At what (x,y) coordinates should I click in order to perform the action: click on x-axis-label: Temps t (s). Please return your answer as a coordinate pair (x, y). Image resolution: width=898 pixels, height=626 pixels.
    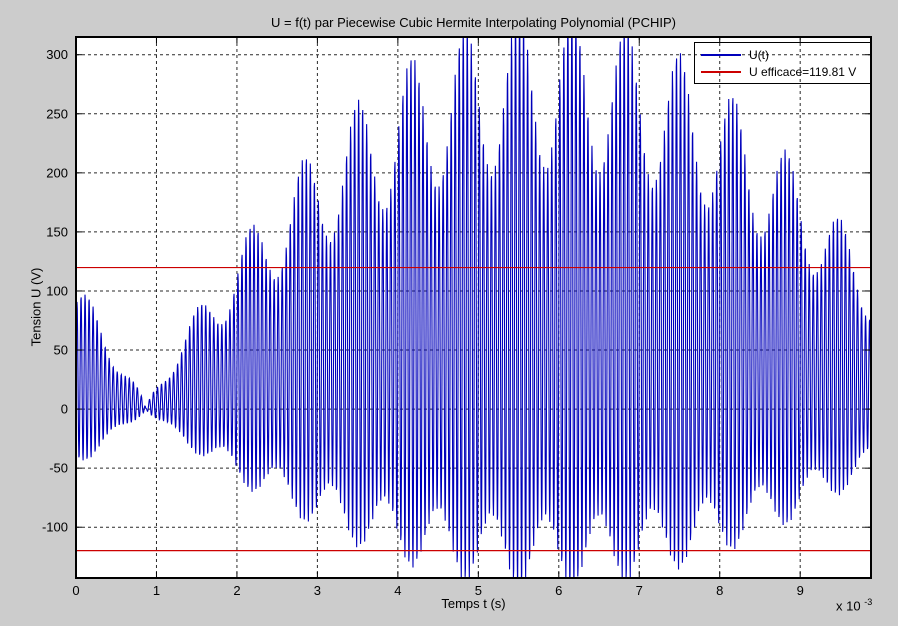
    Looking at the image, I should click on (473, 603).